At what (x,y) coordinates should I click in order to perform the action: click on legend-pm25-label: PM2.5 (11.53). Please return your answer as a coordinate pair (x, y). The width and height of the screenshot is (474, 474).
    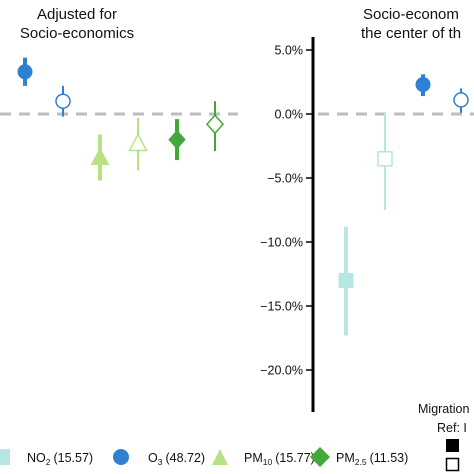
    Looking at the image, I should click on (372, 459).